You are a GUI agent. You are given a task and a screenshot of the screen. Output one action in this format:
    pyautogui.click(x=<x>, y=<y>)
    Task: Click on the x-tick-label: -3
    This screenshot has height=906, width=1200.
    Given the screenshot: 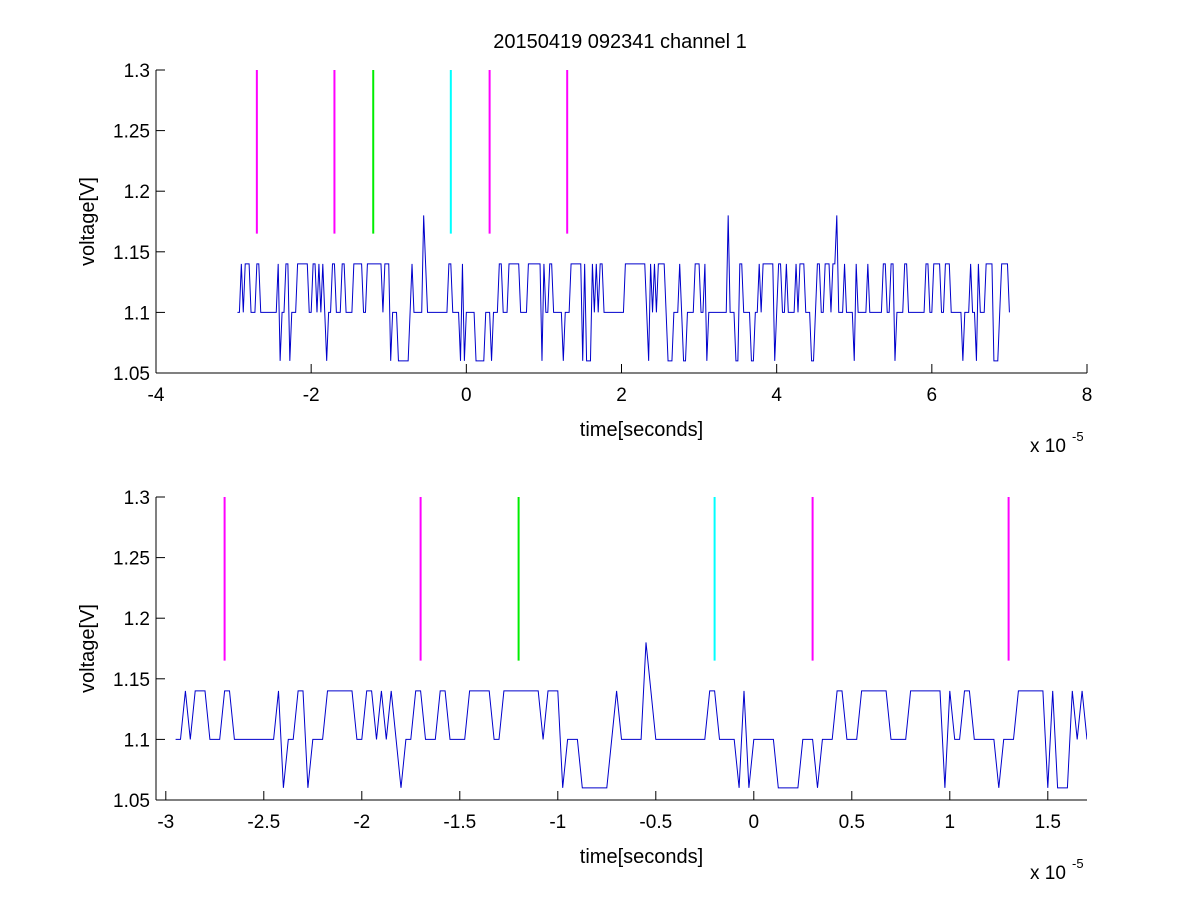 What is the action you would take?
    pyautogui.click(x=165, y=822)
    